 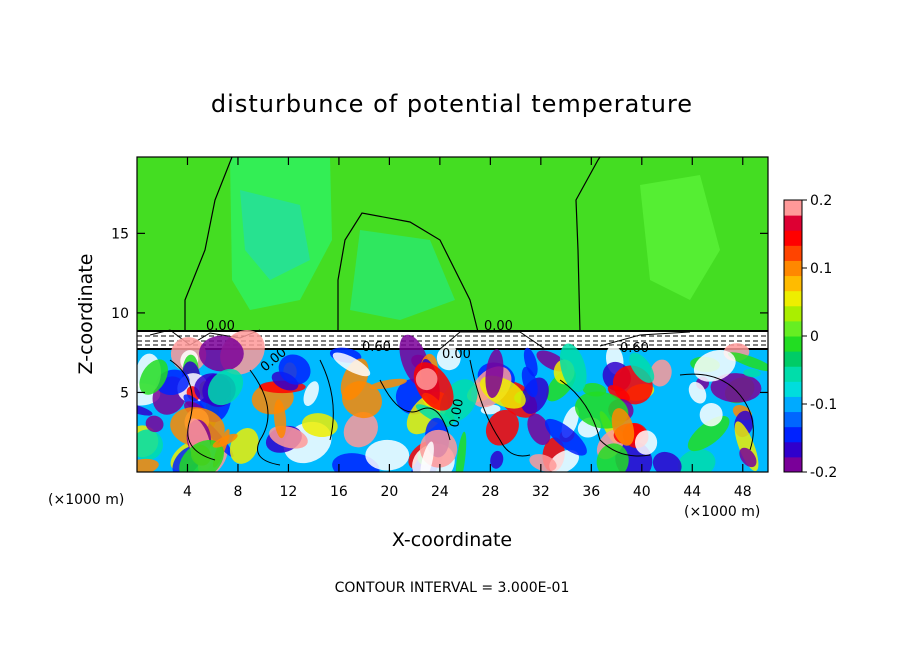 I want to click on x-axis-unit-right: (×1000 m), so click(x=722, y=512).